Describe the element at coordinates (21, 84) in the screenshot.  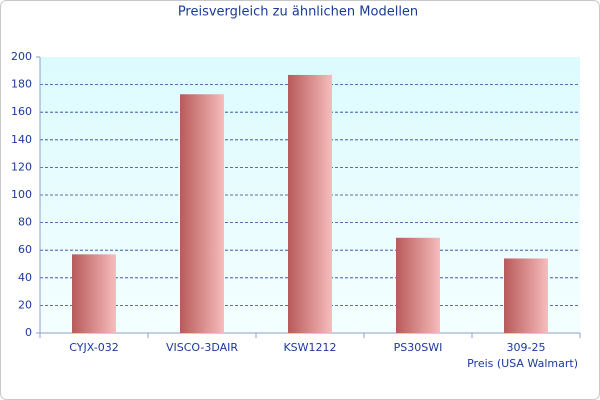
I see `y-tick-label: 180` at that location.